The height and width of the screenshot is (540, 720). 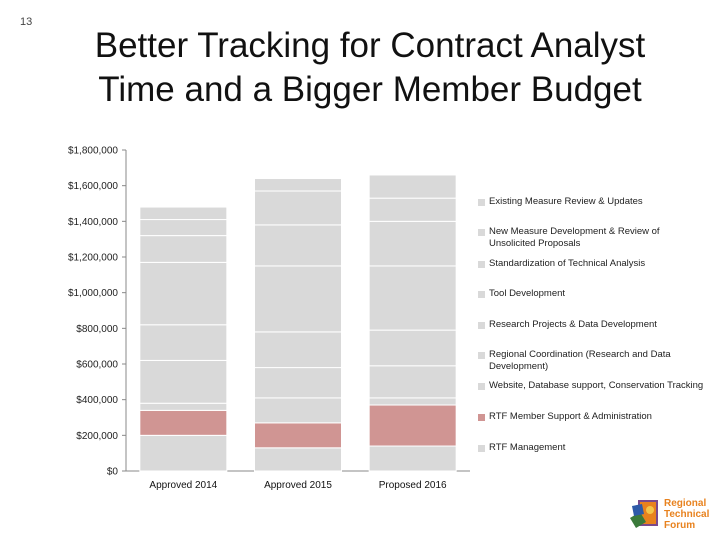 I want to click on title-line-1: Better Tracking for Contract Analyst, so click(x=370, y=45).